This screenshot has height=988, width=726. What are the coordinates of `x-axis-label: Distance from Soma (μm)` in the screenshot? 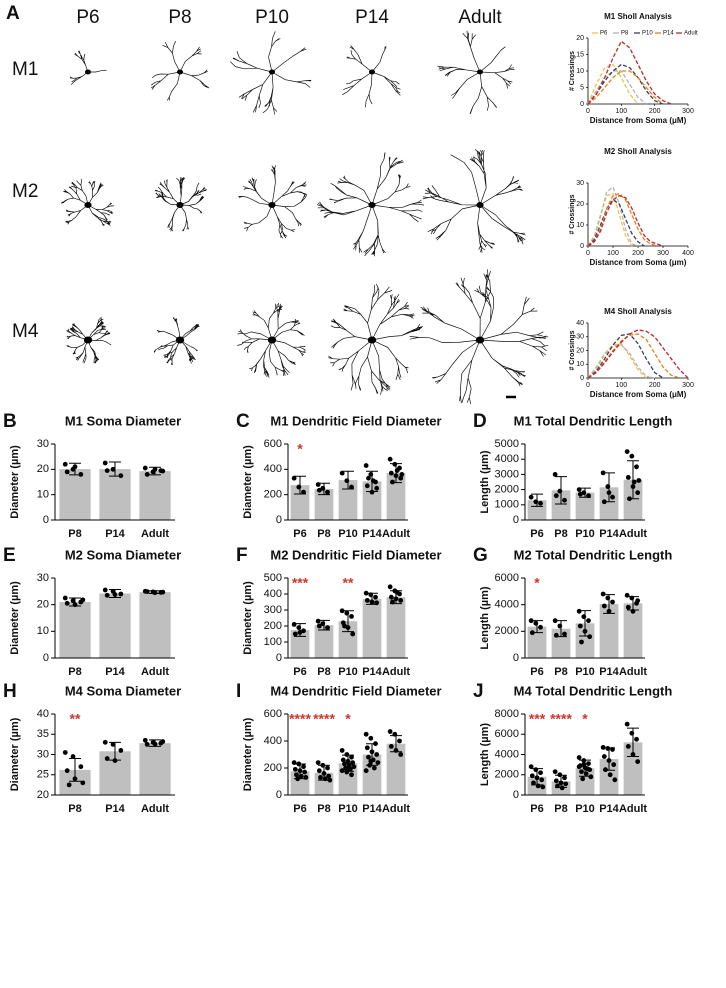 It's located at (638, 262).